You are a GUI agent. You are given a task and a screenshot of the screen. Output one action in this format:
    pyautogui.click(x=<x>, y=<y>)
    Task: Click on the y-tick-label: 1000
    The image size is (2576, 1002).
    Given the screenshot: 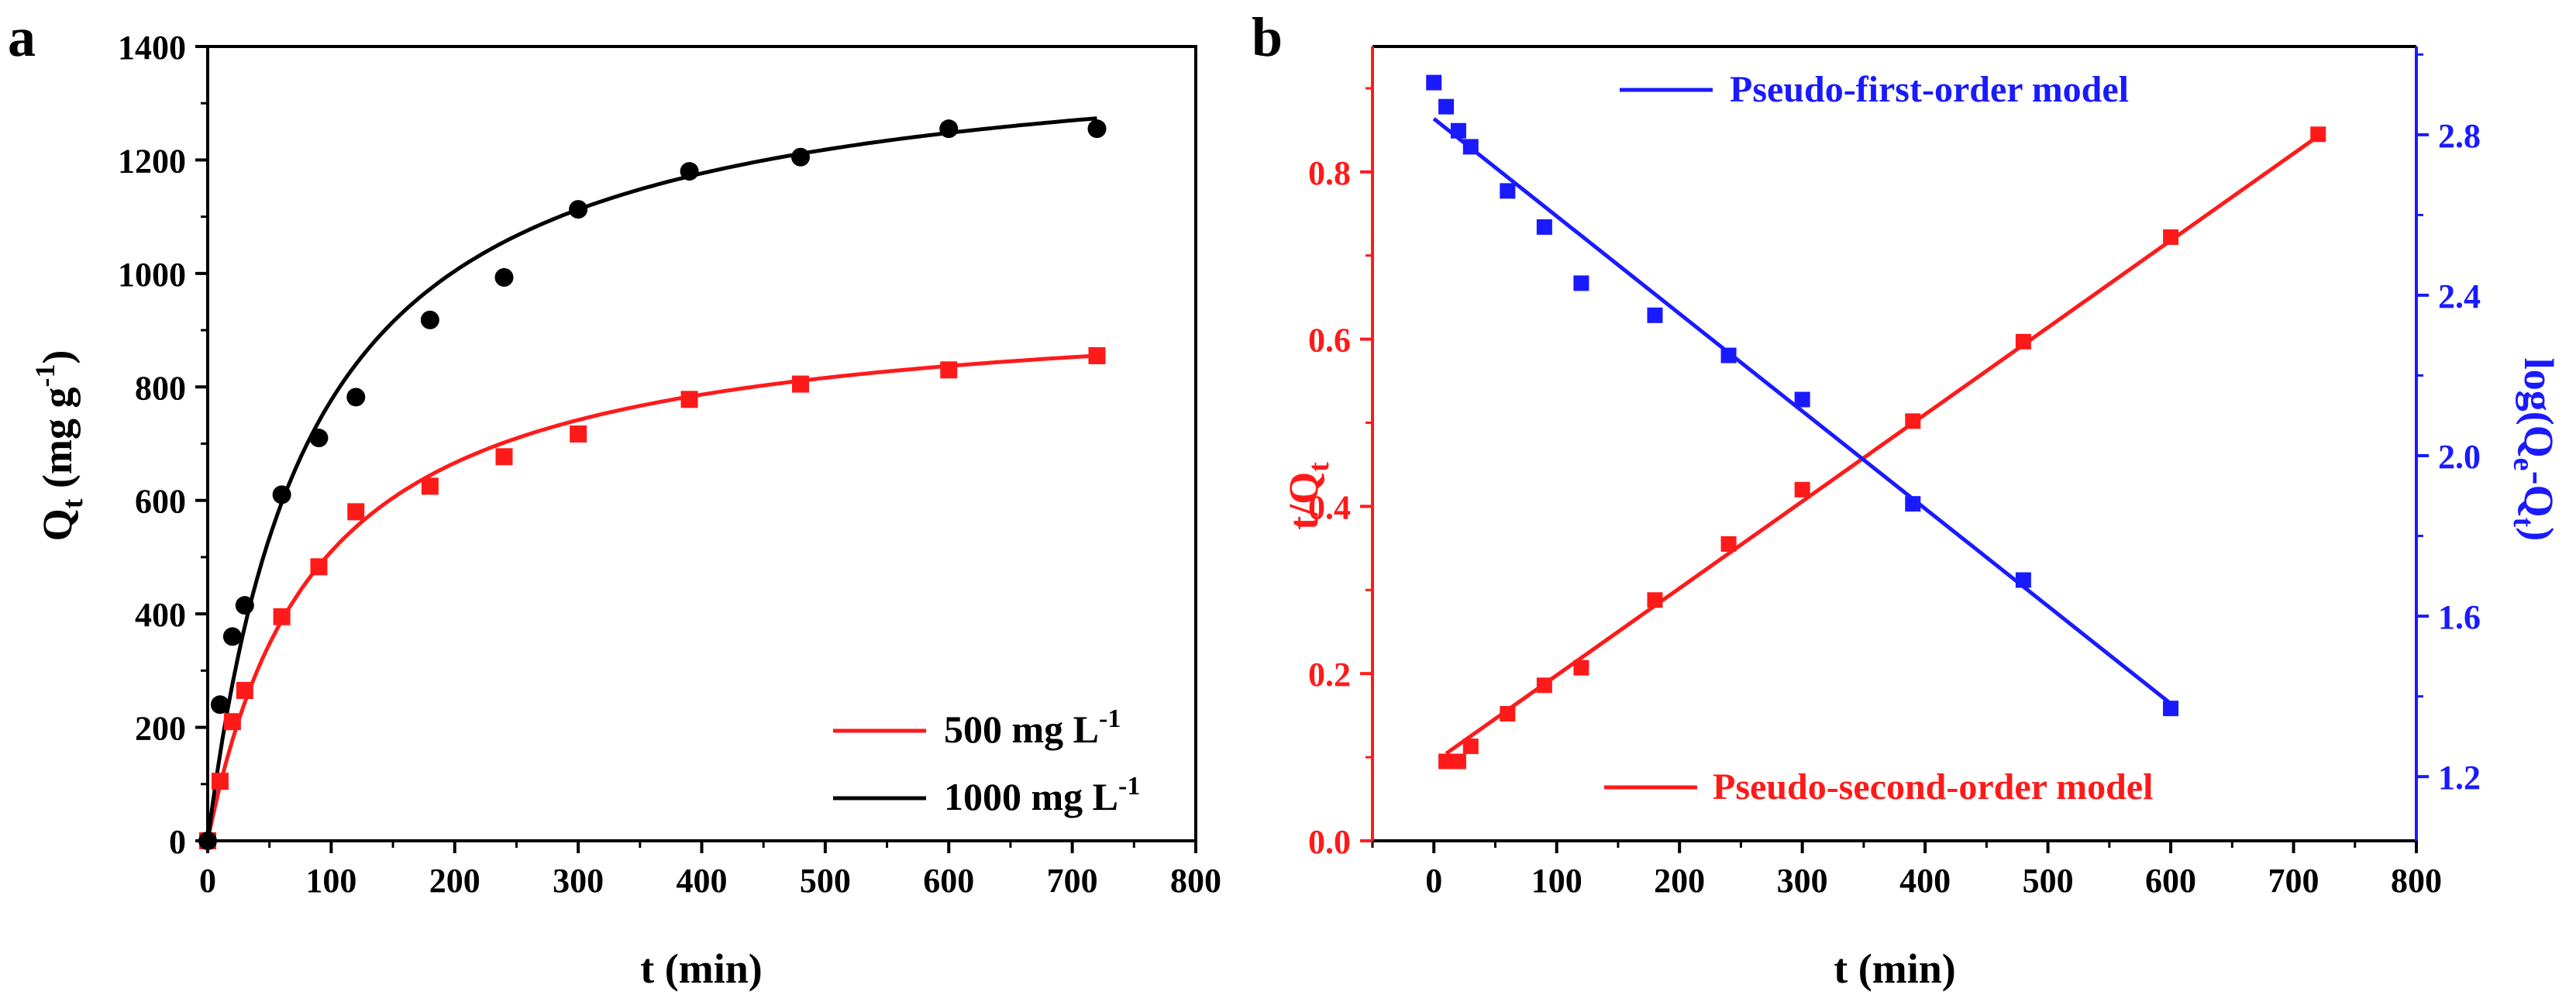 What is the action you would take?
    pyautogui.click(x=152, y=275)
    